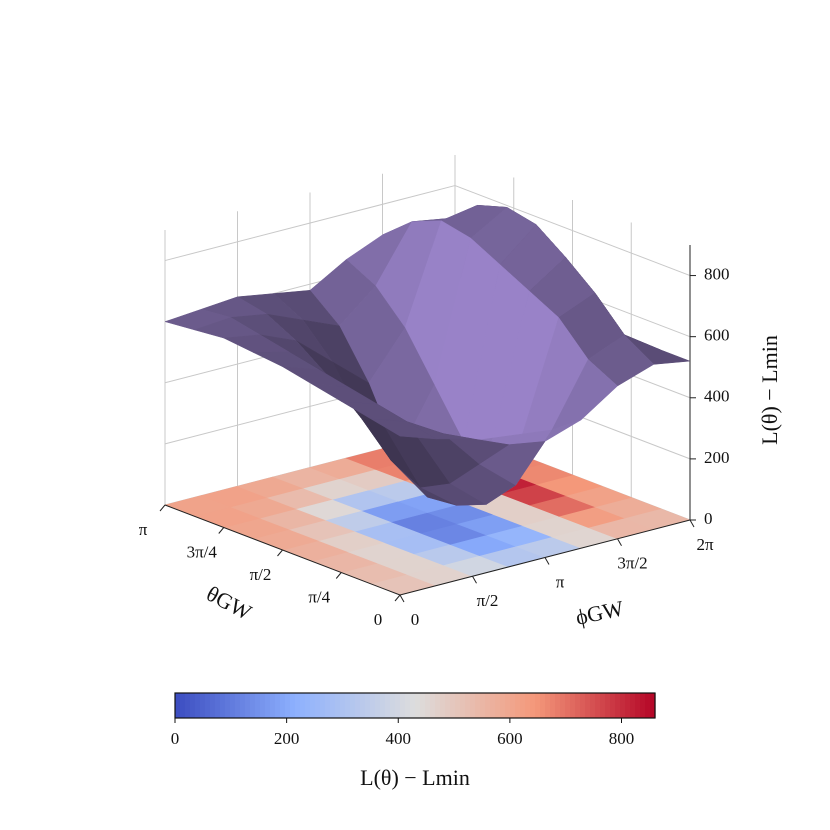  What do you see at coordinates (717, 396) in the screenshot?
I see `z-tick-label: 400` at bounding box center [717, 396].